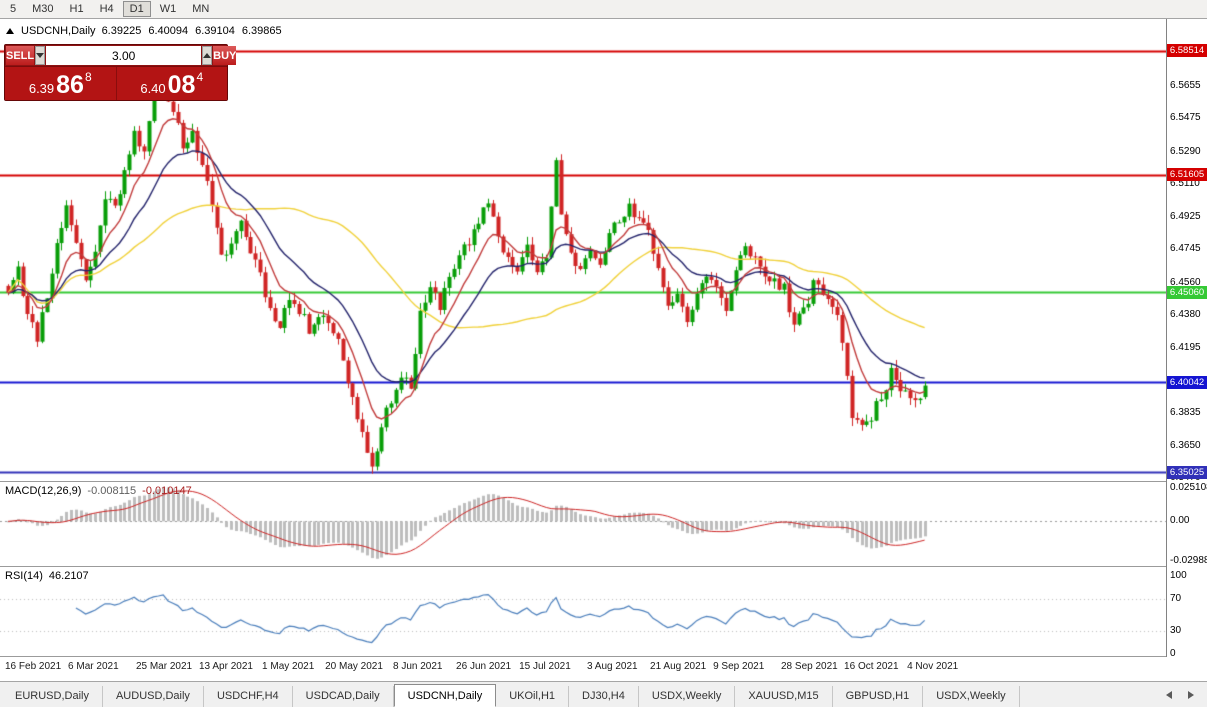 The height and width of the screenshot is (707, 1207). I want to click on date-label: 15 Jul 2021, so click(545, 666).